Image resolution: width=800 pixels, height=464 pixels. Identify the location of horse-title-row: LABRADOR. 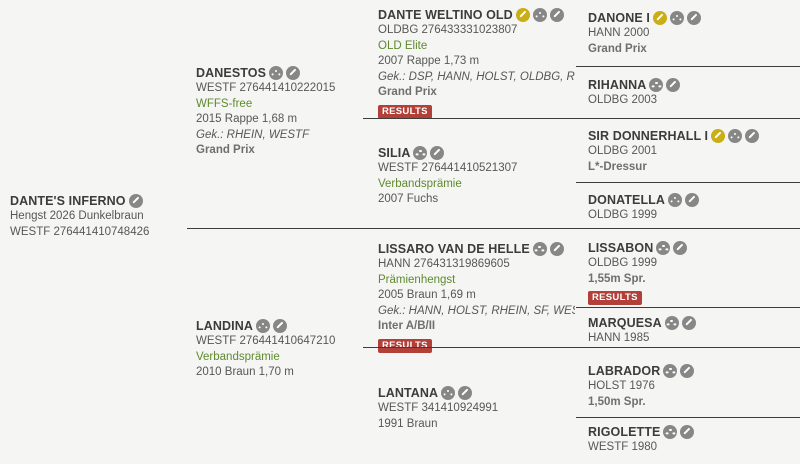
(691, 370).